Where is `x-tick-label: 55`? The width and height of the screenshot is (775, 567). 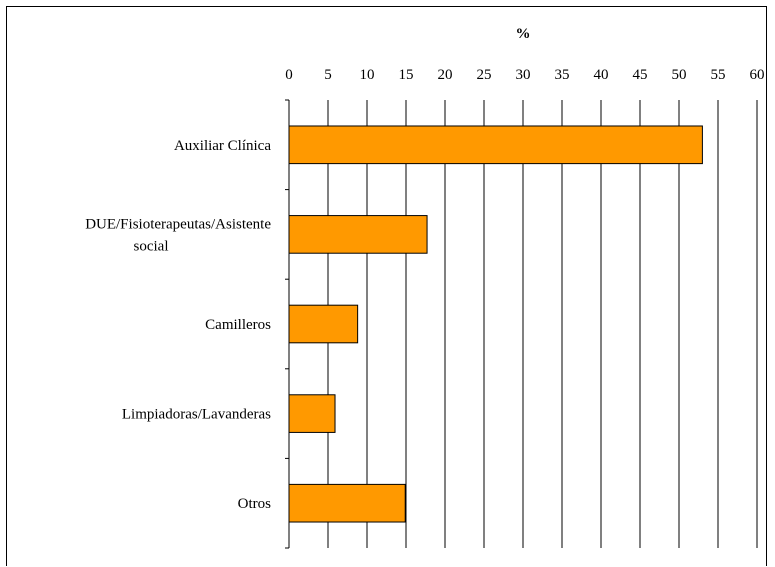 x-tick-label: 55 is located at coordinates (718, 75).